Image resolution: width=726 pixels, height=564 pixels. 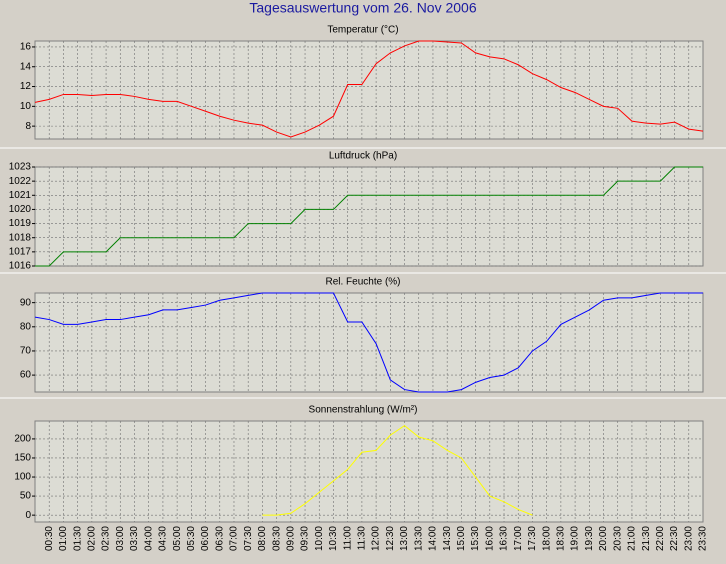 I want to click on x-tick-label: 09:00, so click(x=290, y=538).